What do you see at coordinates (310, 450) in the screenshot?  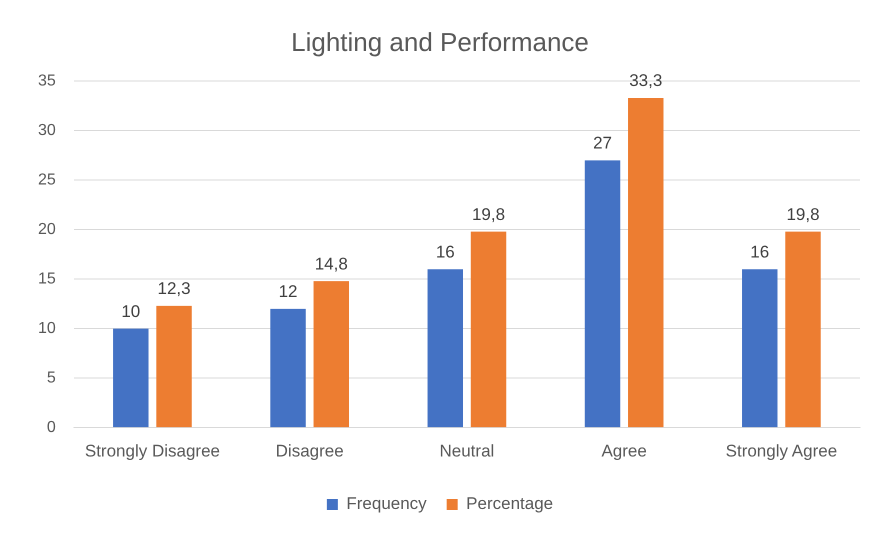 I see `x-tick-label: Disagree` at bounding box center [310, 450].